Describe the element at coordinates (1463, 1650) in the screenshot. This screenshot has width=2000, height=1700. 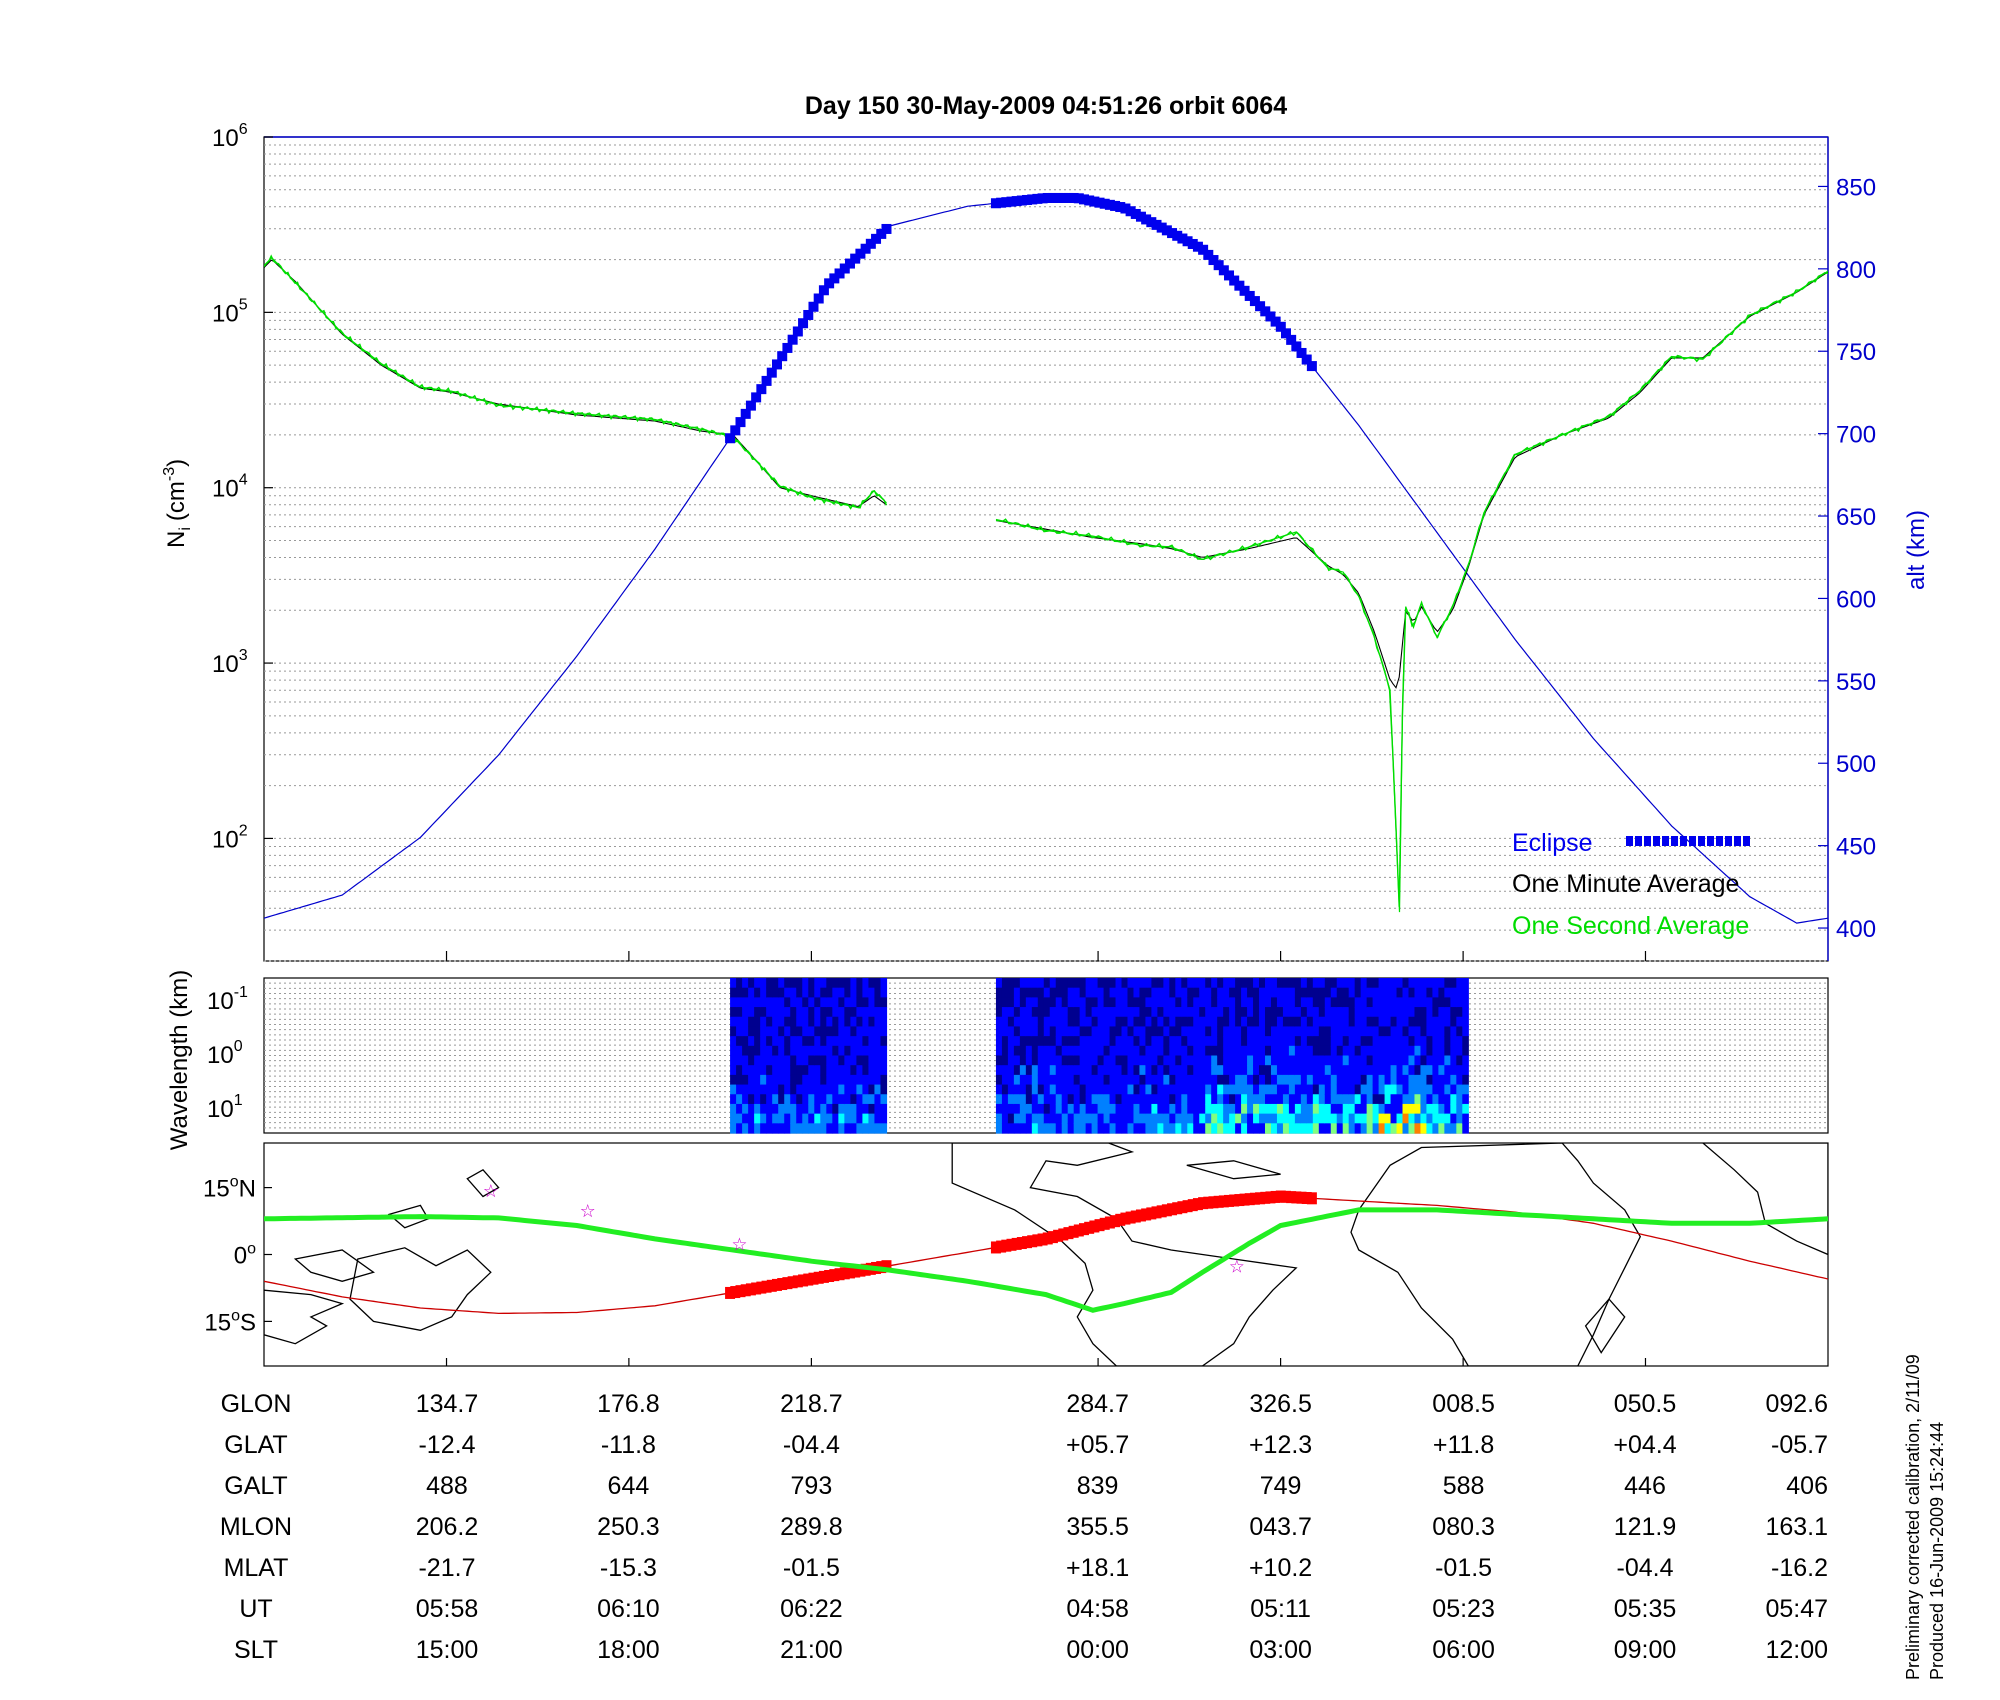
I see `table-cell: 06:00` at that location.